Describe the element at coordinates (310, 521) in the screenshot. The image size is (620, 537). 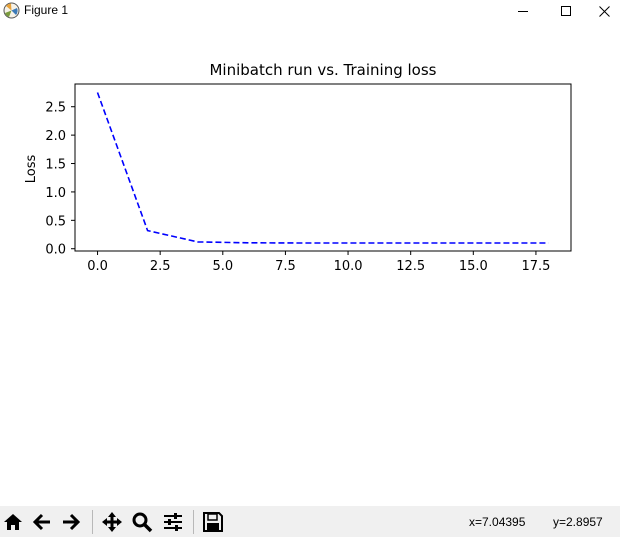
I see `navigation-toolbar: x=7.04395 y=2.8957` at that location.